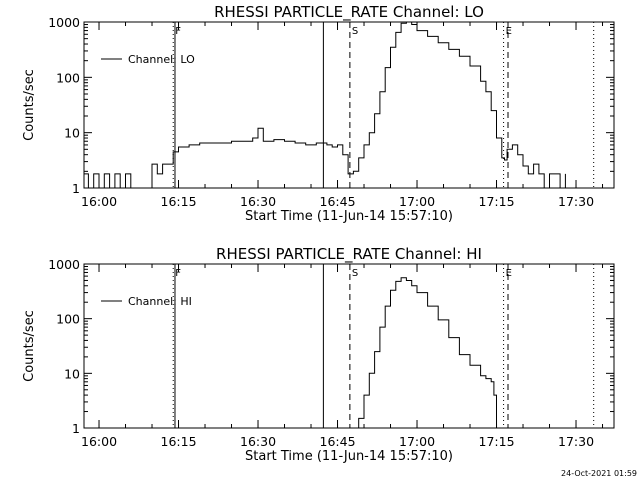 The height and width of the screenshot is (480, 640). What do you see at coordinates (349, 12) in the screenshot?
I see `chart-title: RHESSI PARTICLE_RATE Channel: LO` at bounding box center [349, 12].